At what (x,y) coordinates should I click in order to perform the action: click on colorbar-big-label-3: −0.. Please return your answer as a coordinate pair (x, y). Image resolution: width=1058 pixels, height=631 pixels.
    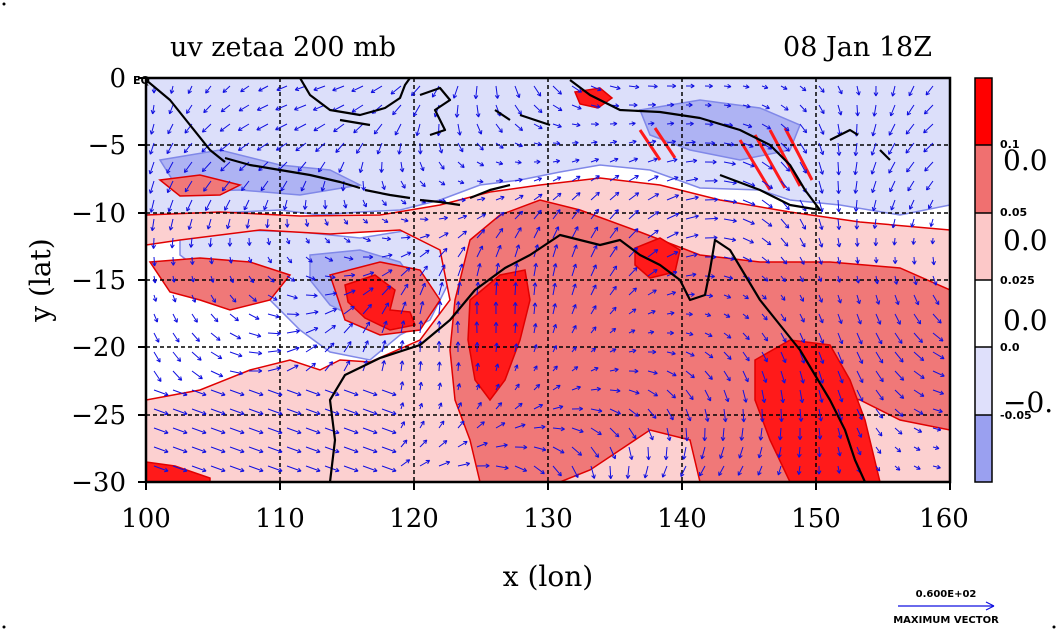
    Looking at the image, I should click on (1028, 402).